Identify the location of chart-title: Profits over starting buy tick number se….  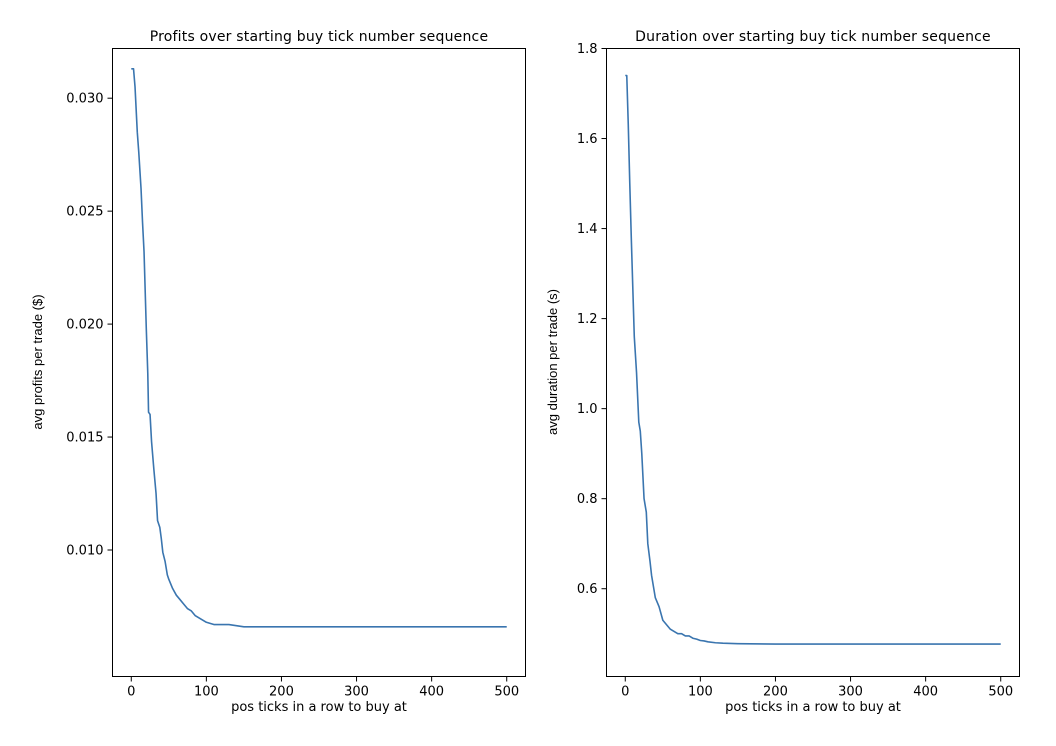
(319, 37).